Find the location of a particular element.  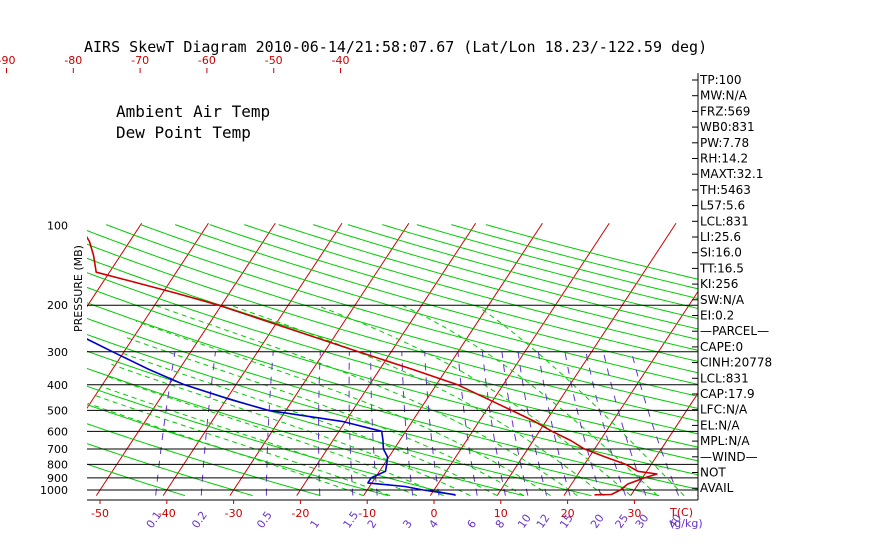

top-temp-tick-label: -70 is located at coordinates (140, 60).